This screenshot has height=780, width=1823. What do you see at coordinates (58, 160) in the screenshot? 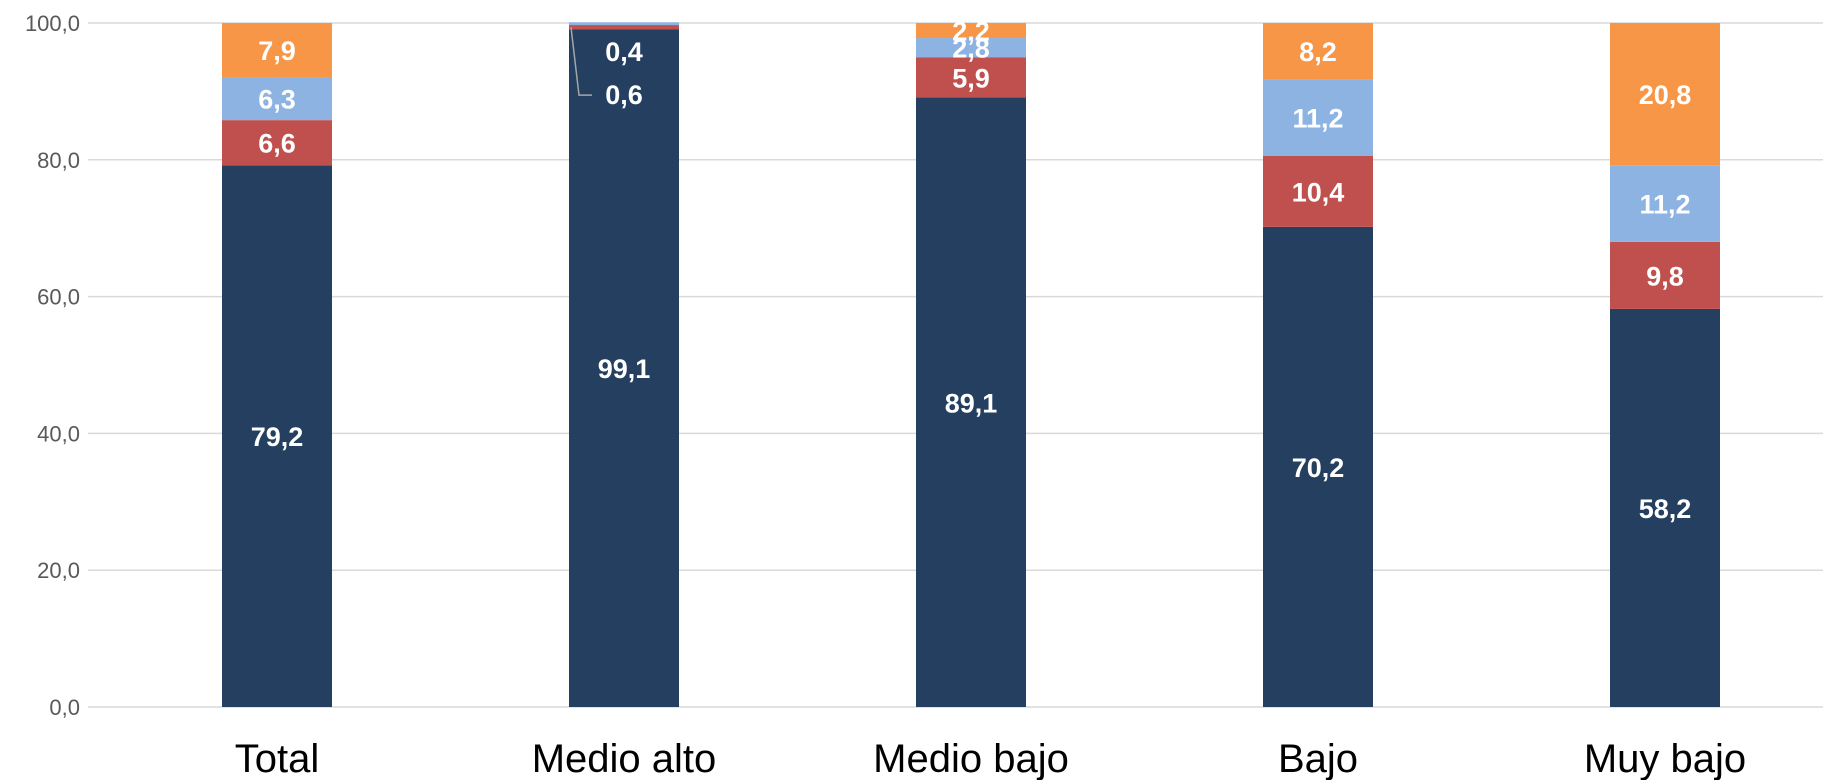
I see `y-tick-label: 80,0` at bounding box center [58, 160].